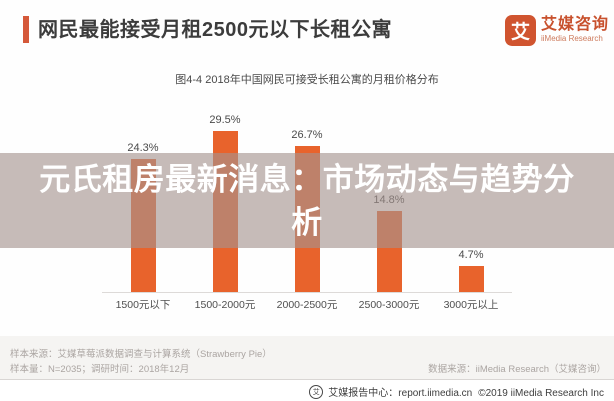  I want to click on copyright-text: ©2019 iiMedia Research Inc, so click(541, 393).